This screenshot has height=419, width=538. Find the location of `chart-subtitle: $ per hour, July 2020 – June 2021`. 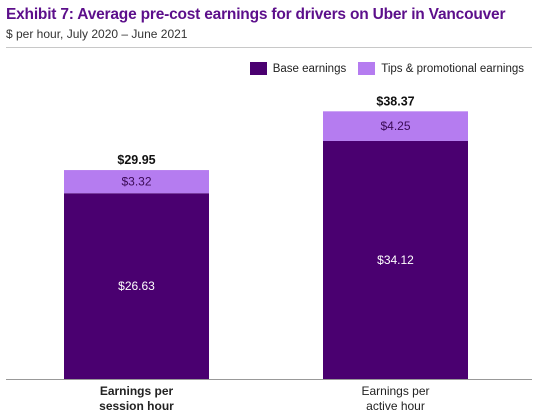

chart-subtitle: $ per hour, July 2020 – June 2021 is located at coordinates (97, 34).